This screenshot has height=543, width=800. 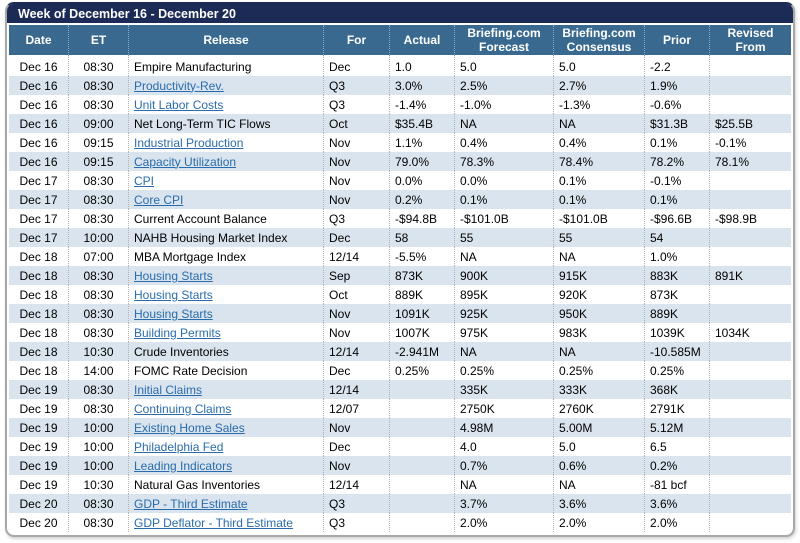 What do you see at coordinates (676, 313) in the screenshot?
I see `cell-prior: 889K` at bounding box center [676, 313].